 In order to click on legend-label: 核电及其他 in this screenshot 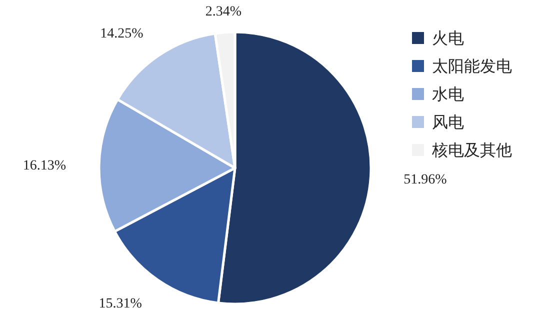, I will do `click(471, 150)`.